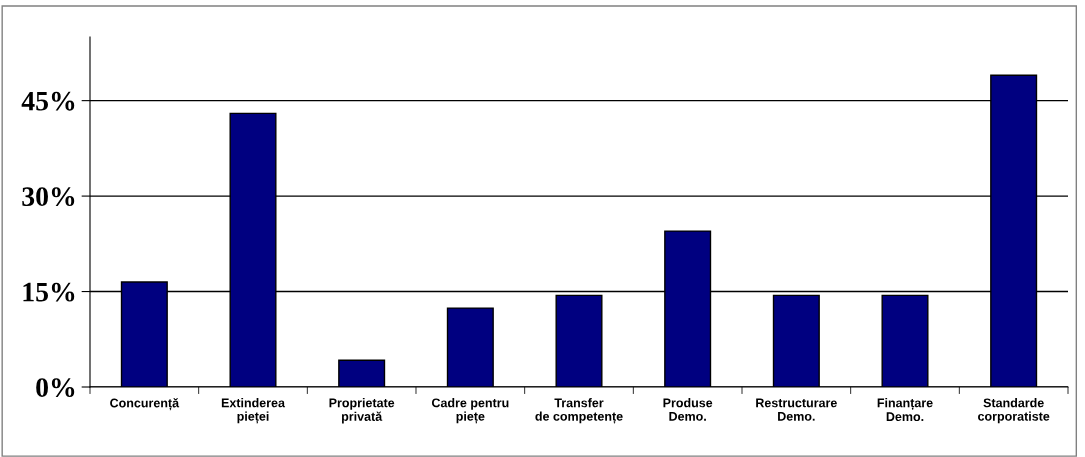  Describe the element at coordinates (1014, 411) in the screenshot. I see `x-tick-label: Standarde corporatiste` at that location.